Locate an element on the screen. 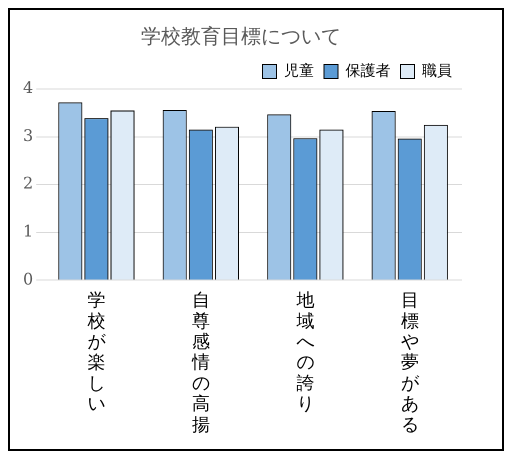 This screenshot has height=461, width=514. legend-label: 職員 is located at coordinates (437, 70).